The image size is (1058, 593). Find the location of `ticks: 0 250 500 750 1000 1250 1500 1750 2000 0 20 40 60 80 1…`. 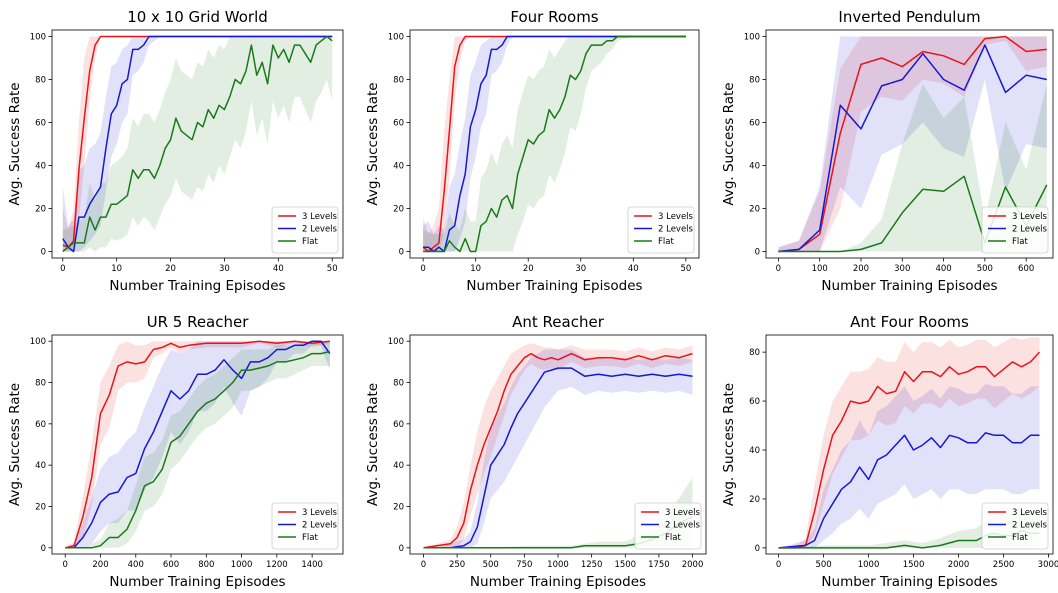

ticks: 0 250 500 750 1000 1250 1500 1750 2000 0 20 40 60 80 1… is located at coordinates (546, 453).